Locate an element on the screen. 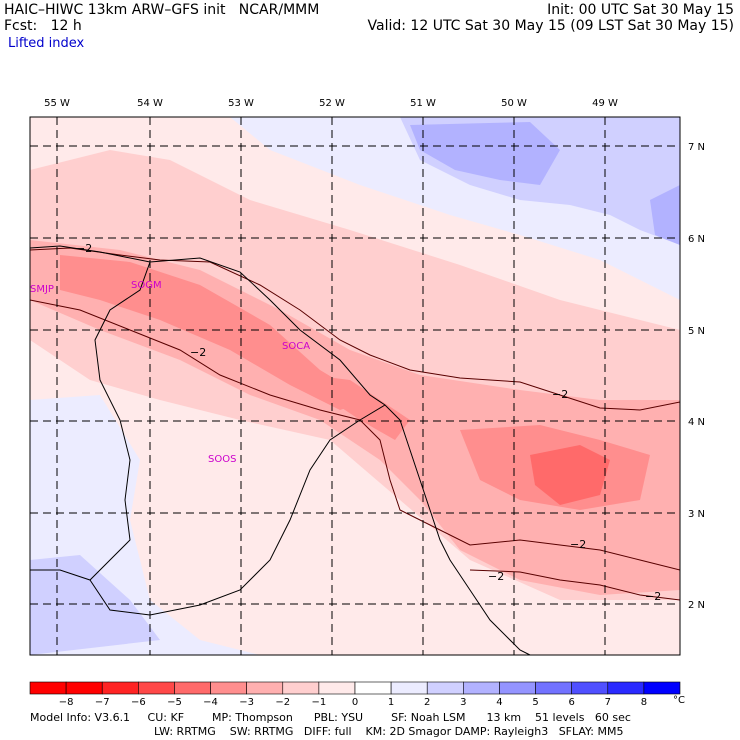 This screenshot has width=740, height=740. forecast-hour: Fcst: 12 h is located at coordinates (43, 26).